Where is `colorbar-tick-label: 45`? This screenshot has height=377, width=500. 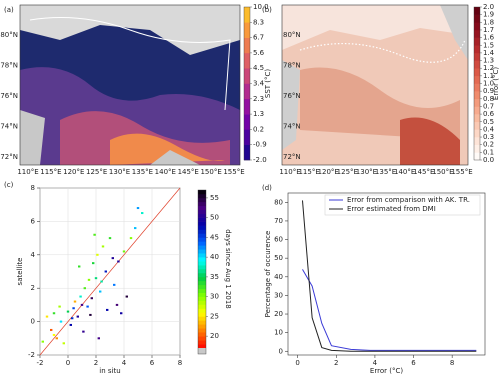
colorbar-tick-label: 45 is located at coordinates (214, 237).